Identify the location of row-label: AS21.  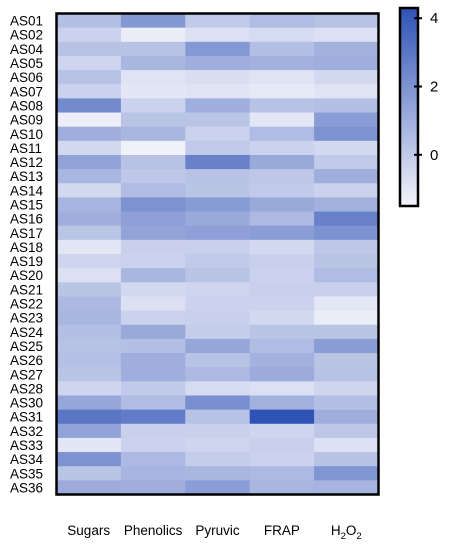
(26, 289).